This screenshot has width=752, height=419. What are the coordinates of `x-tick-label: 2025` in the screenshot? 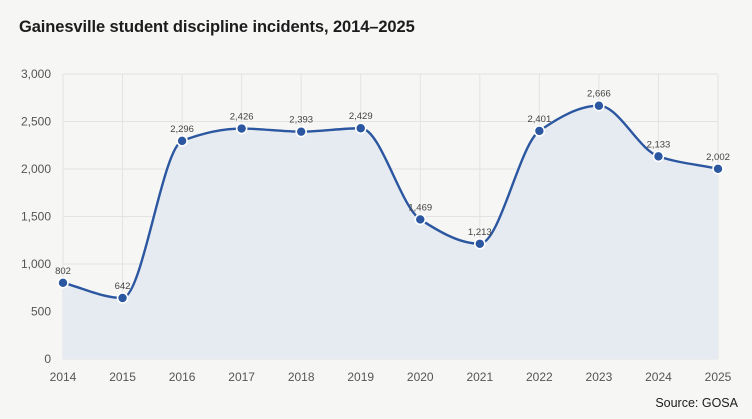 It's located at (718, 377).